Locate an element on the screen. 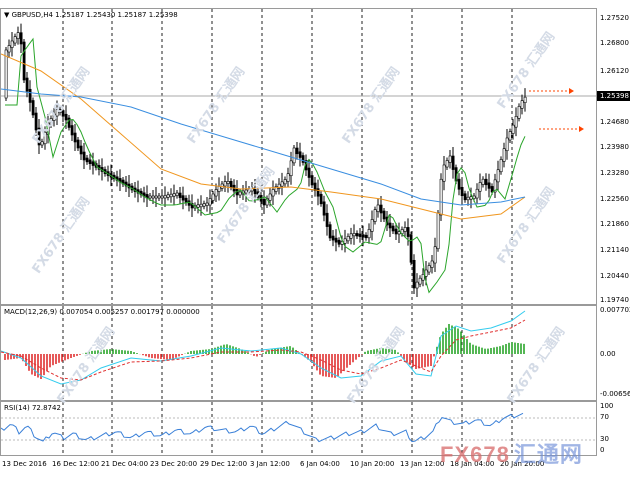  macd-tick: -0.006562 is located at coordinates (615, 394).